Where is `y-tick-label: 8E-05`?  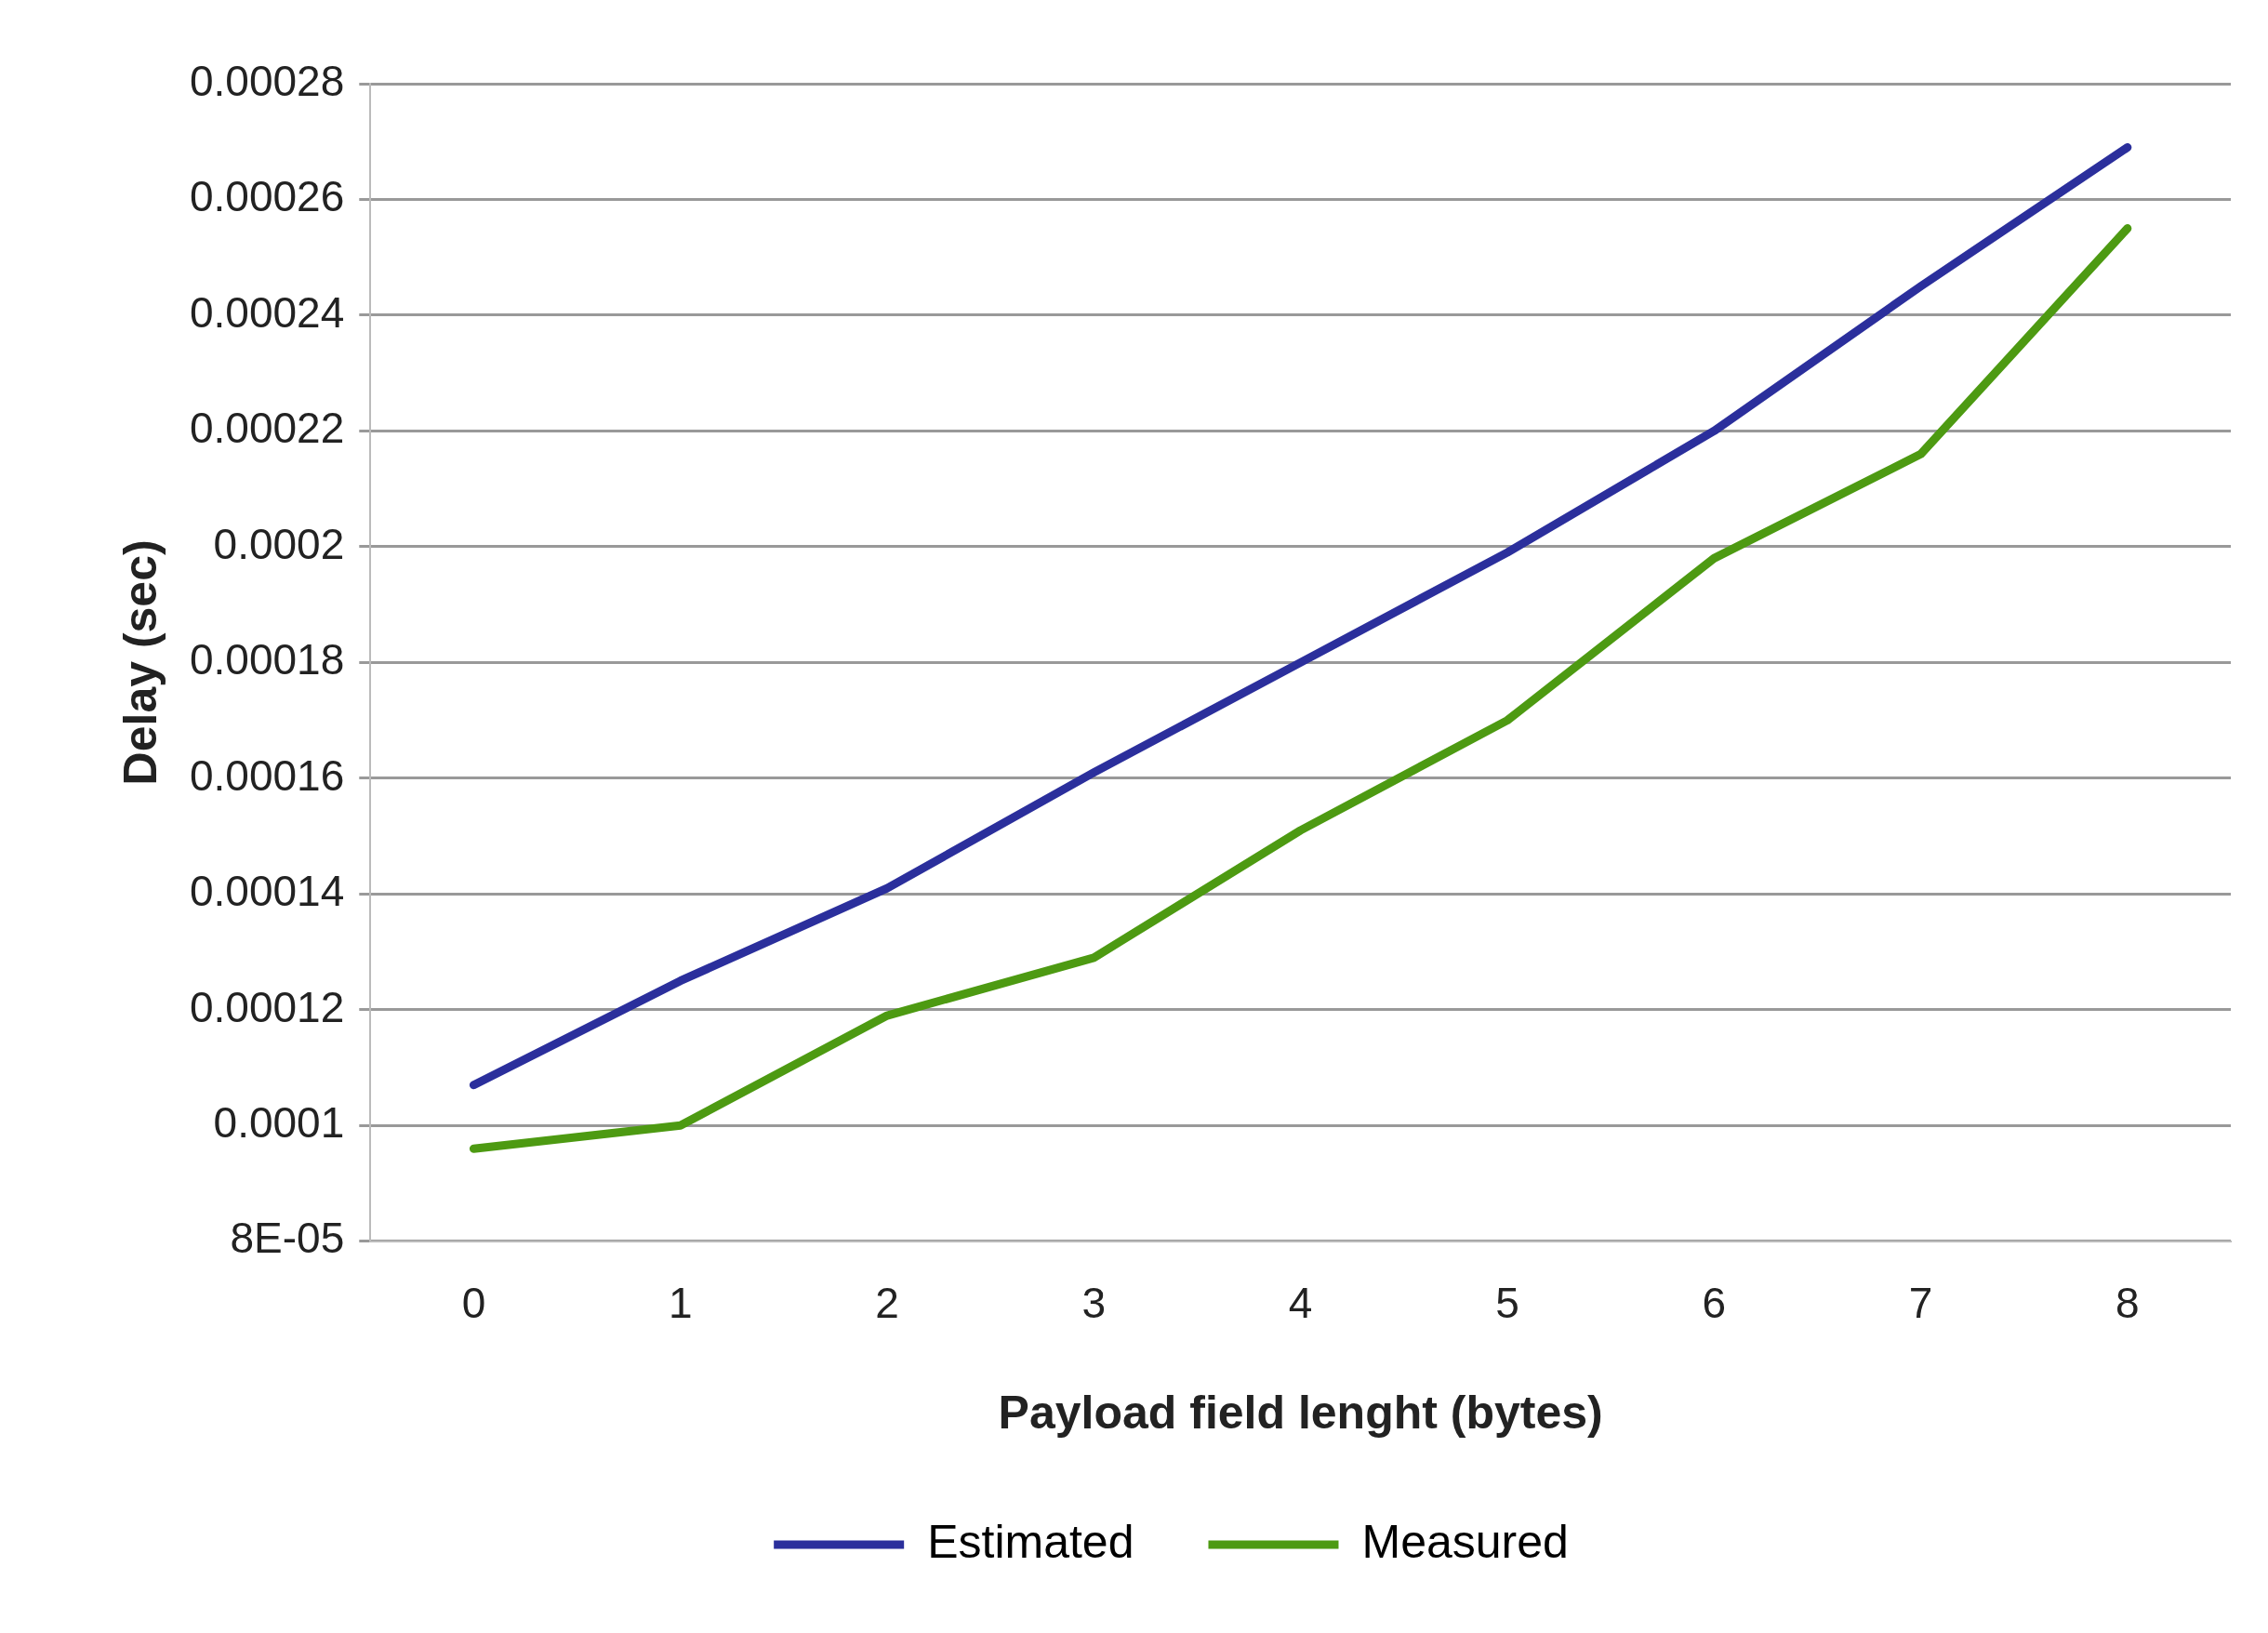 y-tick-label: 8E-05 is located at coordinates (287, 1238).